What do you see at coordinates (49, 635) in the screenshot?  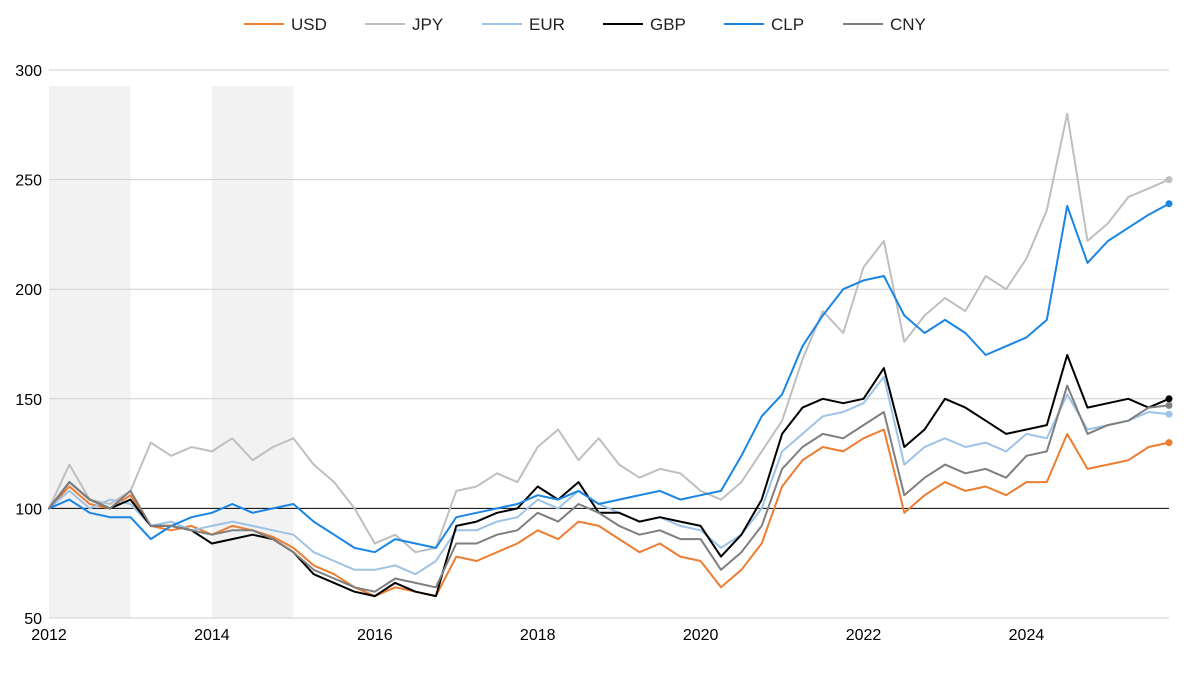 I see `x-tick-label: 2012` at bounding box center [49, 635].